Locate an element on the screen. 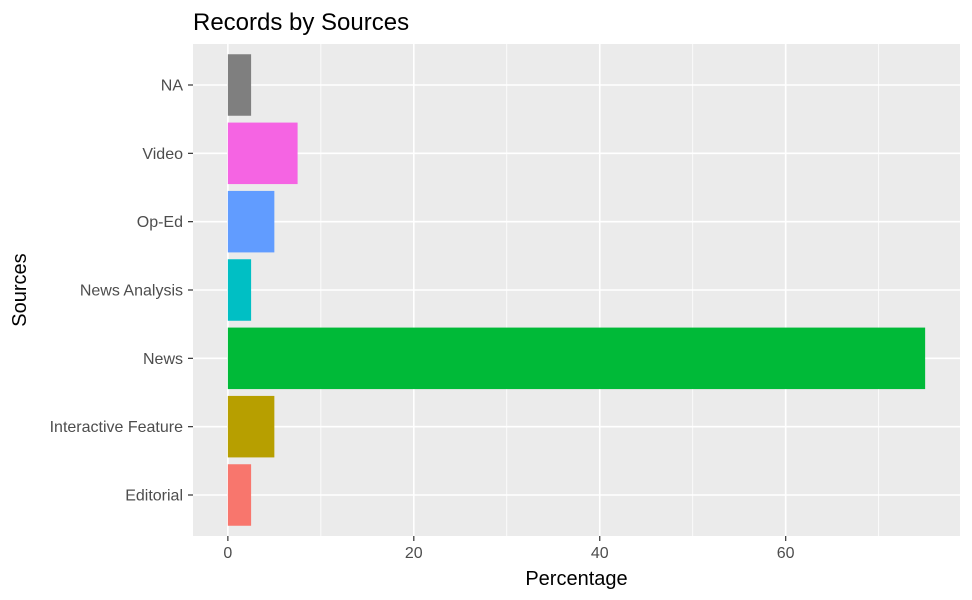 This screenshot has height=600, width=972. y-tick-label: Video is located at coordinates (162, 154).